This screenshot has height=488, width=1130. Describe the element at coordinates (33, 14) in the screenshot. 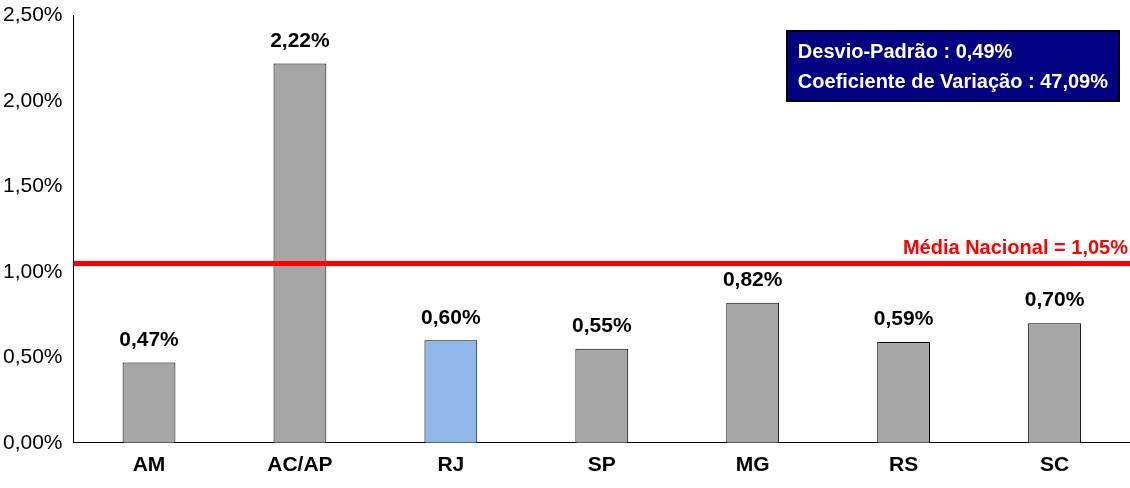

I see `y-tick-label: 2,50%` at that location.